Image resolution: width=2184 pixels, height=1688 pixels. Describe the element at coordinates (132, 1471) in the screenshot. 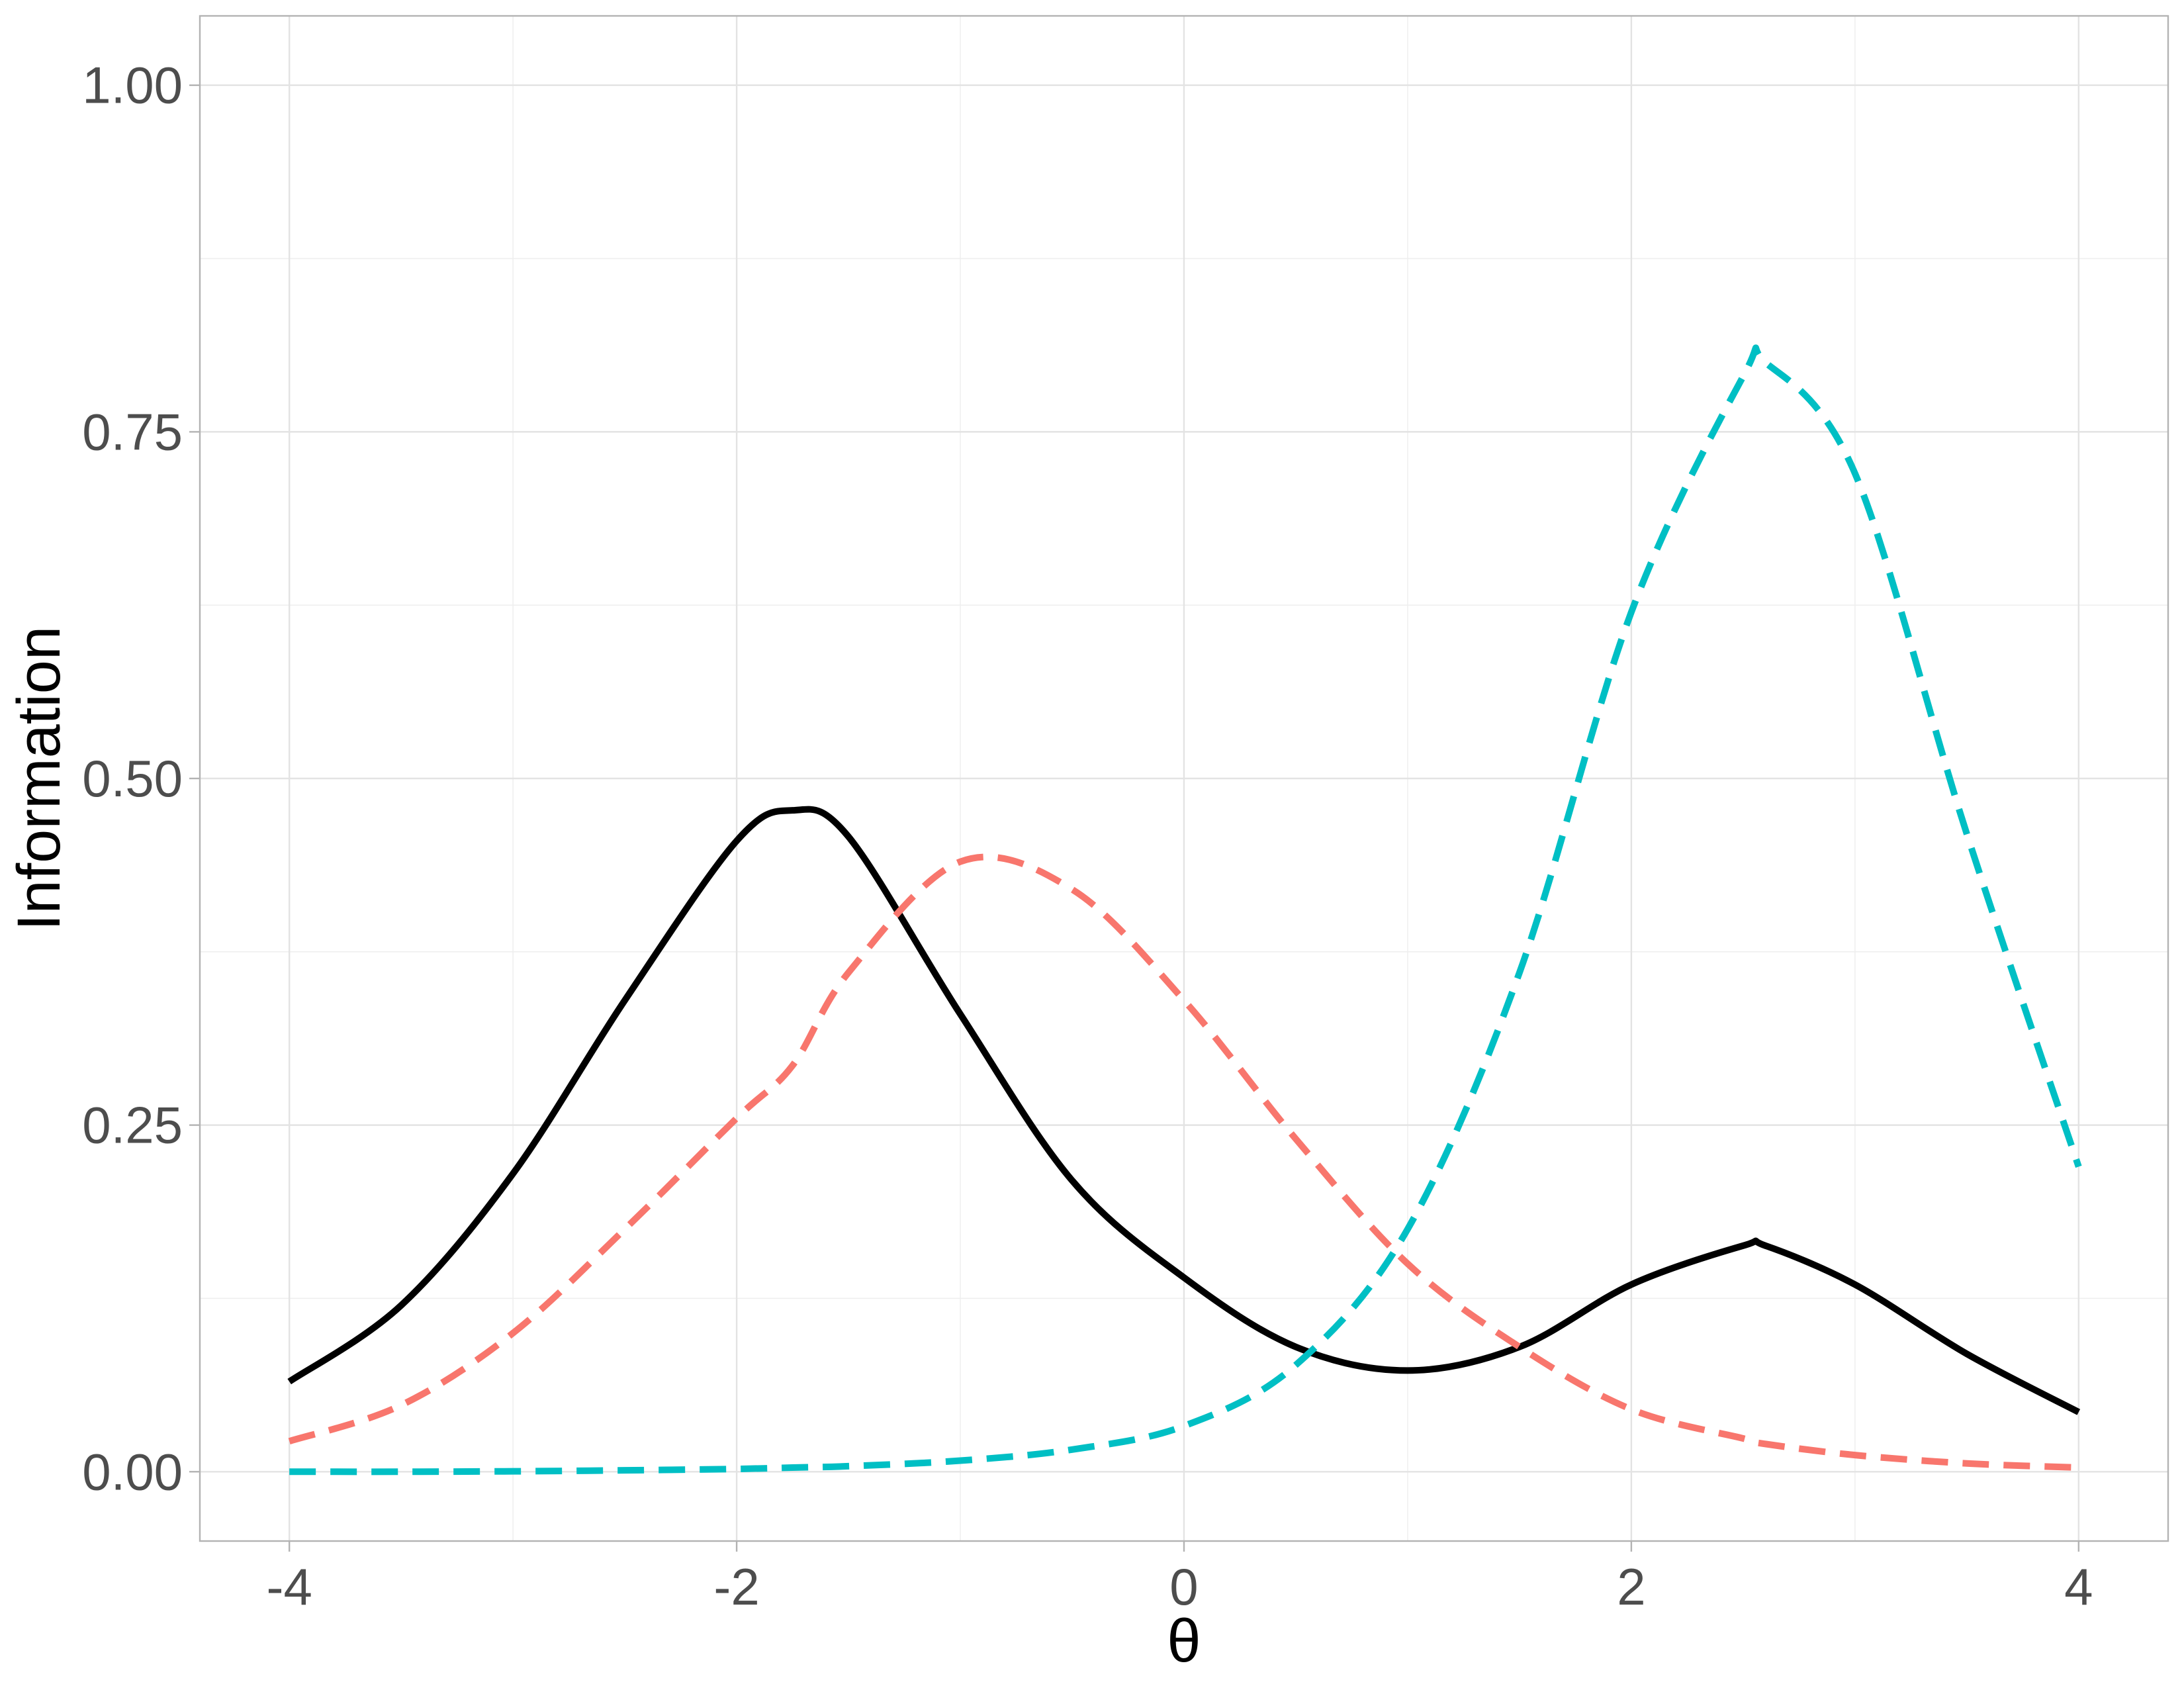

I see `y-tick-label: 0.00` at that location.